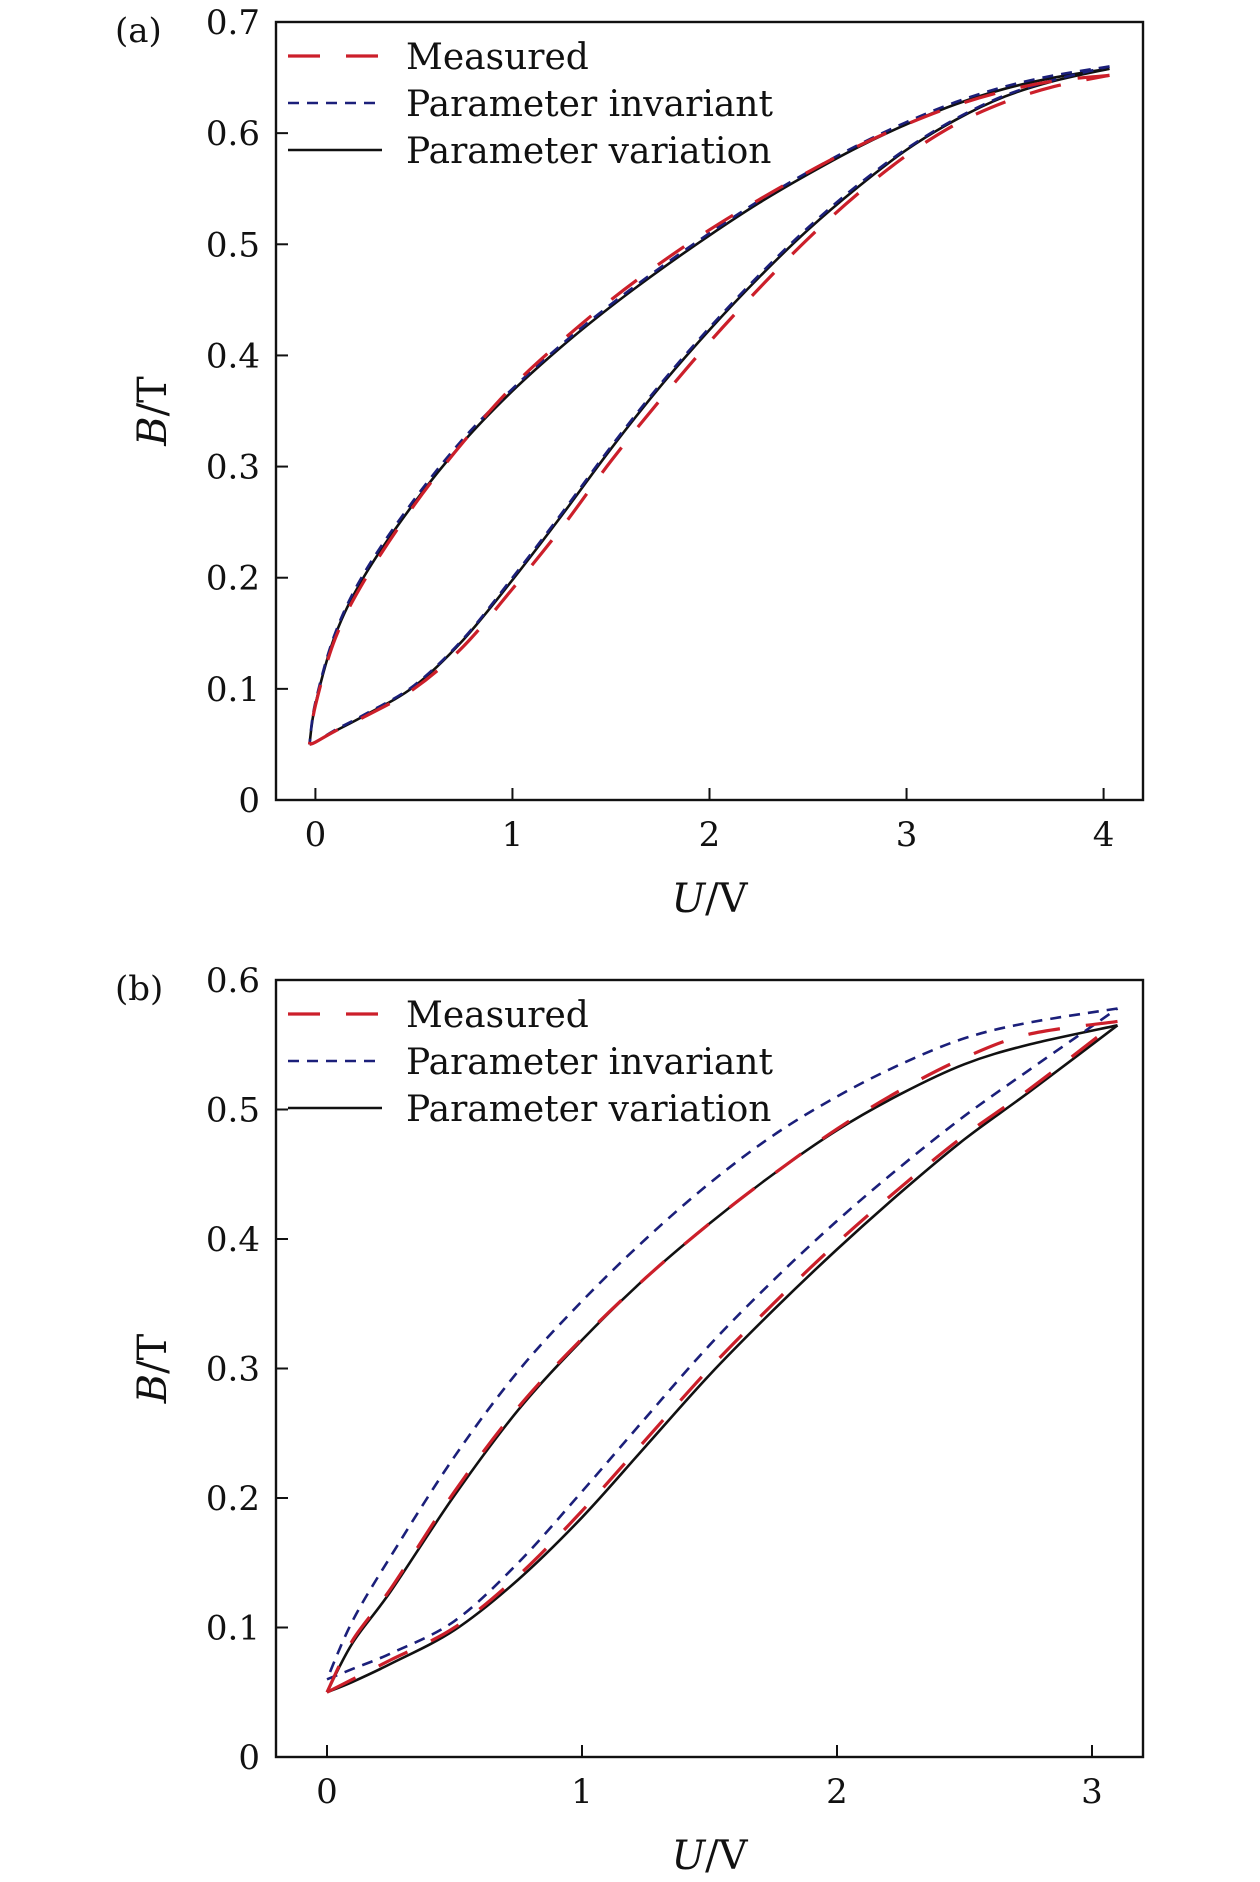 The image size is (1260, 1882). What do you see at coordinates (139, 989) in the screenshot?
I see `panel-label: (b)` at bounding box center [139, 989].